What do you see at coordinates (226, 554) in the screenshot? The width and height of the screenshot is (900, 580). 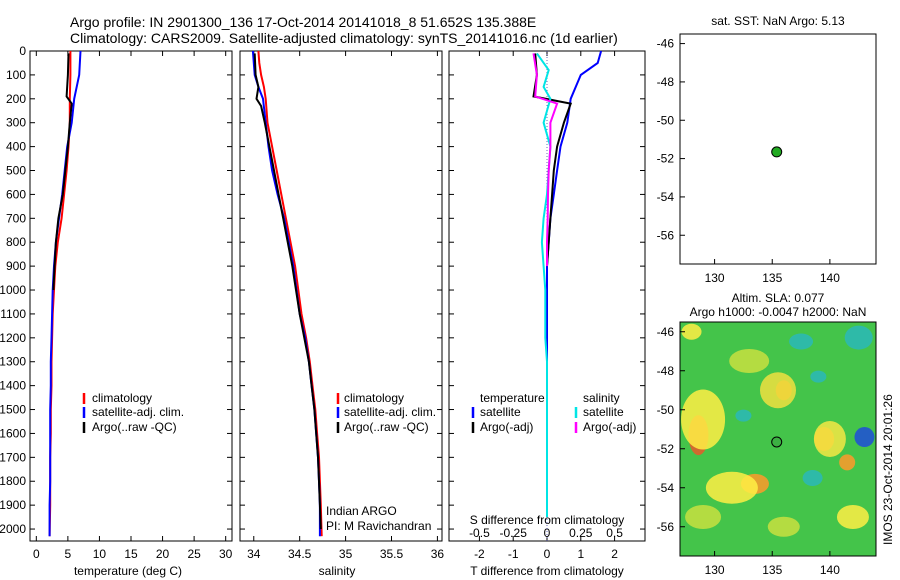 I see `temperature-xtick-label: 30` at bounding box center [226, 554].